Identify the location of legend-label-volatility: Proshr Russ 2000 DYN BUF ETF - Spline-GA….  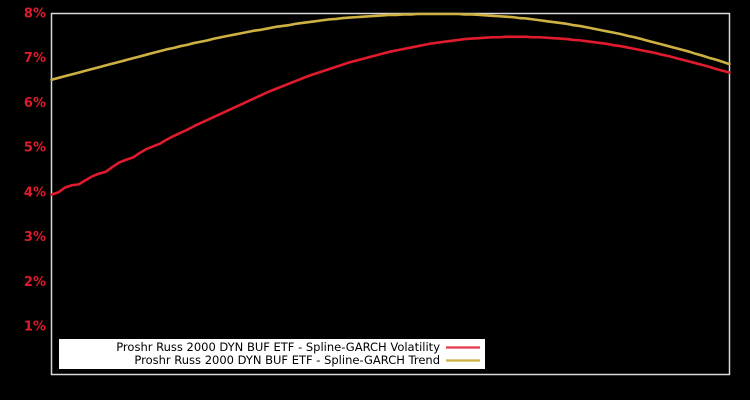
(278, 347).